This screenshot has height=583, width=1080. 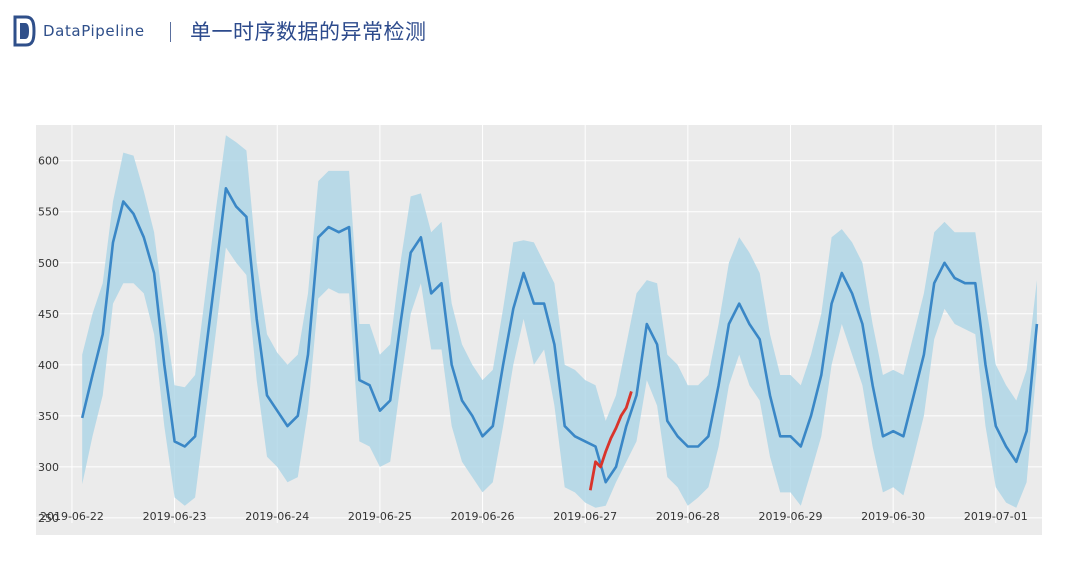 I want to click on y-tick-label: 300, so click(x=48, y=467).